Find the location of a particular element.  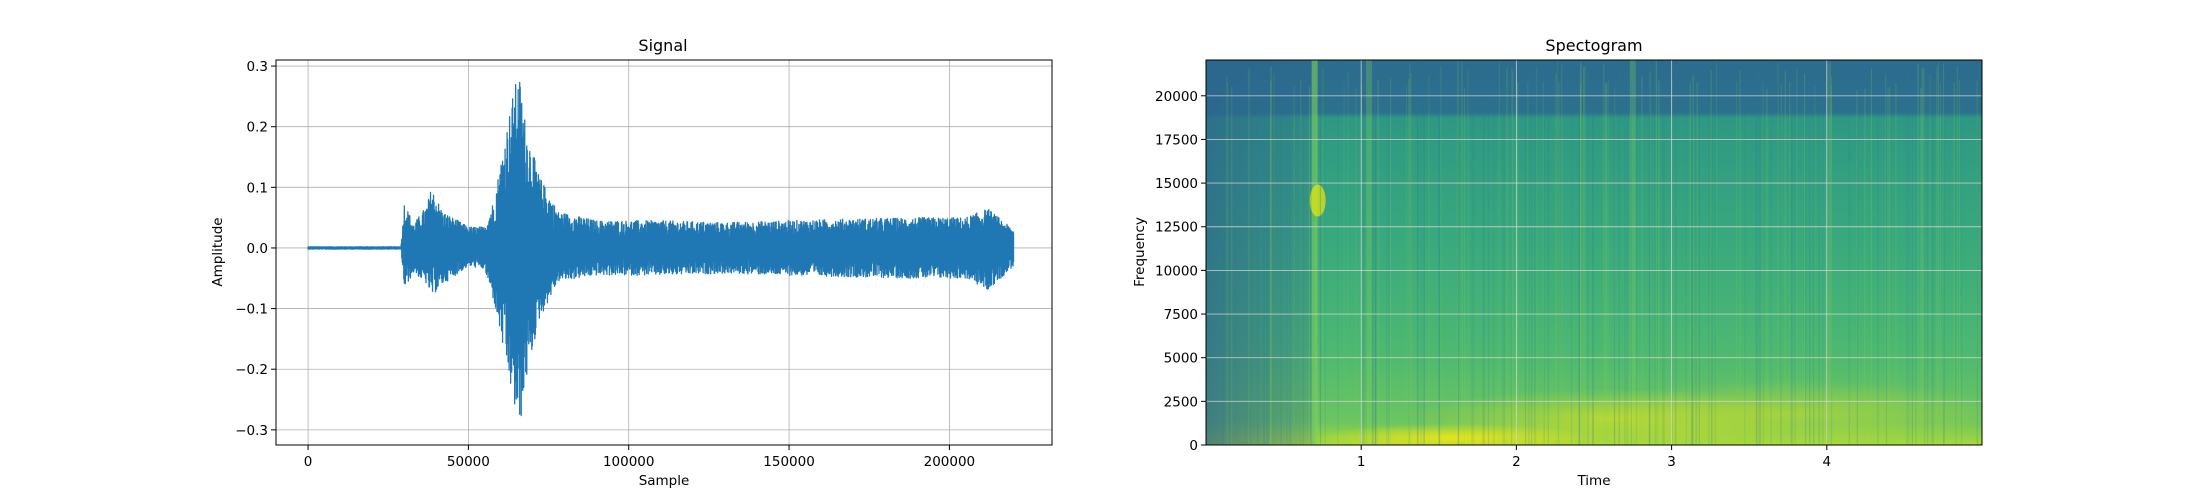

signal-x-tick-label: 50000 is located at coordinates (468, 462).